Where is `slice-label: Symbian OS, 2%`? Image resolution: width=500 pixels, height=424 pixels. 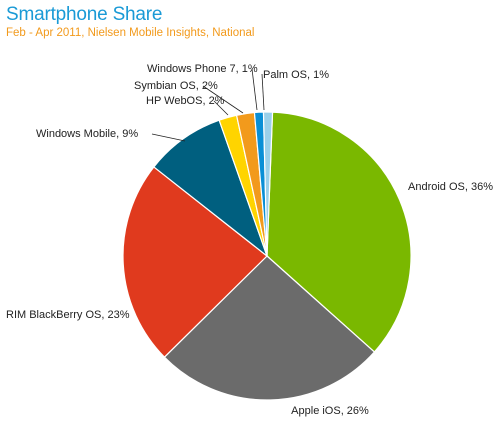 slice-label: Symbian OS, 2% is located at coordinates (176, 86).